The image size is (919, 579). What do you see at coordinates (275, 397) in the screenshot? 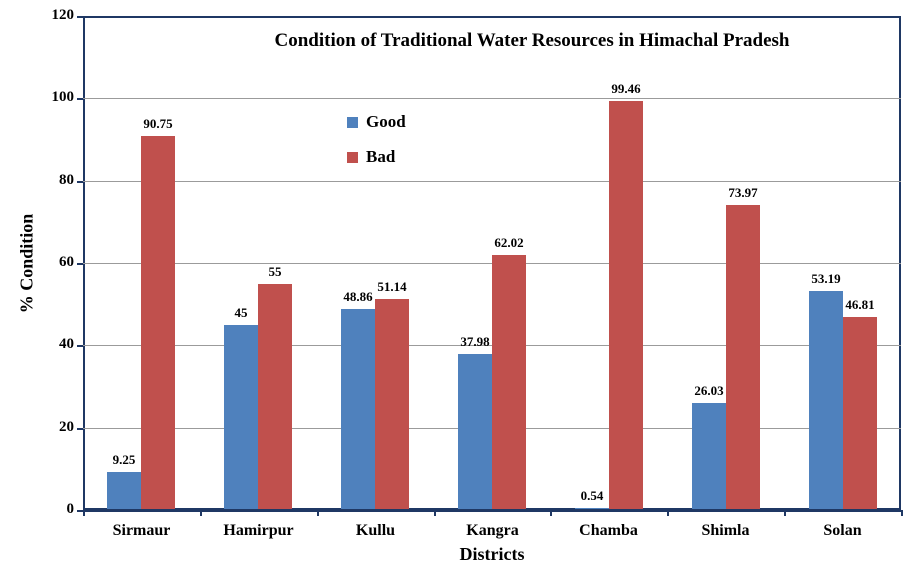
I see `bar-bad-hamirpur` at bounding box center [275, 397].